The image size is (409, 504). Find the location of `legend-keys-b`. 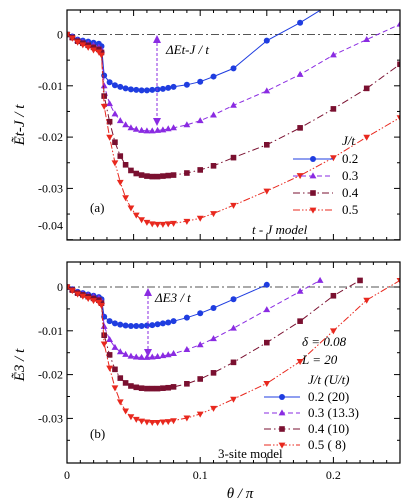

legend-keys-b is located at coordinates (282, 421).